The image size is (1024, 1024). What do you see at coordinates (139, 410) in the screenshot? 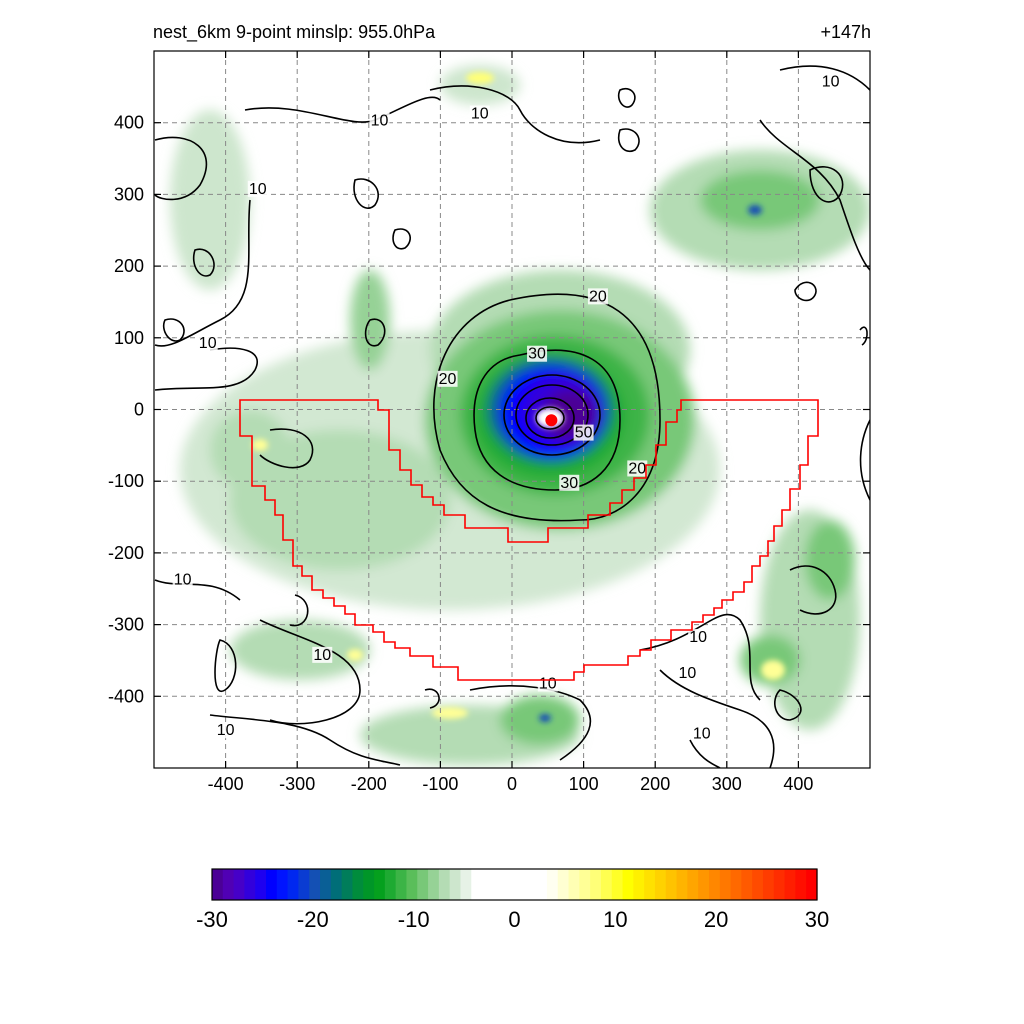
I see `y-tick-label: 0` at bounding box center [139, 410].